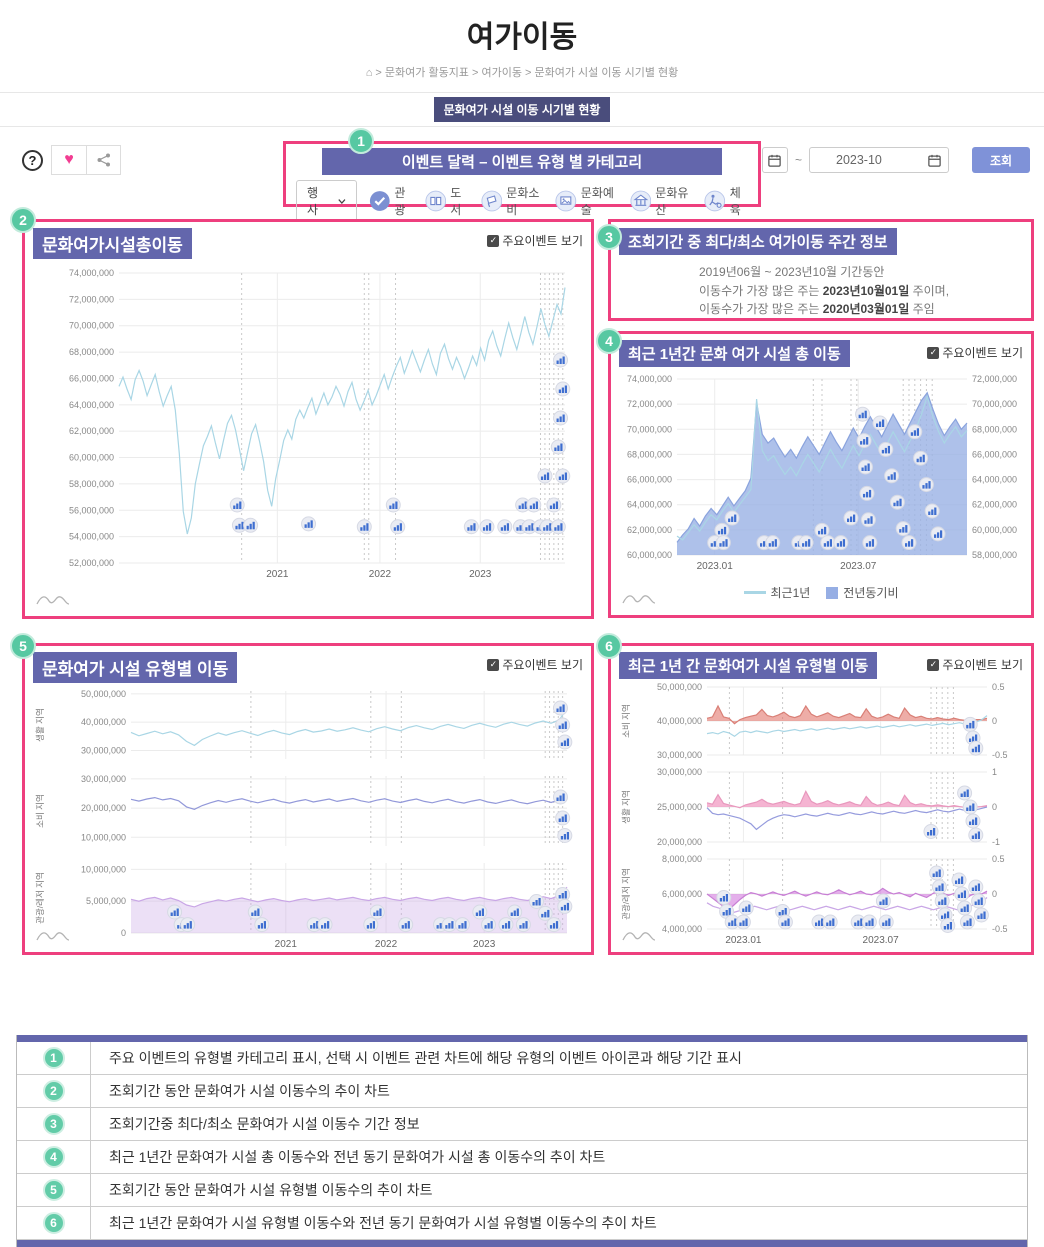 The width and height of the screenshot is (1044, 1247). What do you see at coordinates (326, 201) in the screenshot?
I see `event-type-dropdown: 행사` at bounding box center [326, 201].